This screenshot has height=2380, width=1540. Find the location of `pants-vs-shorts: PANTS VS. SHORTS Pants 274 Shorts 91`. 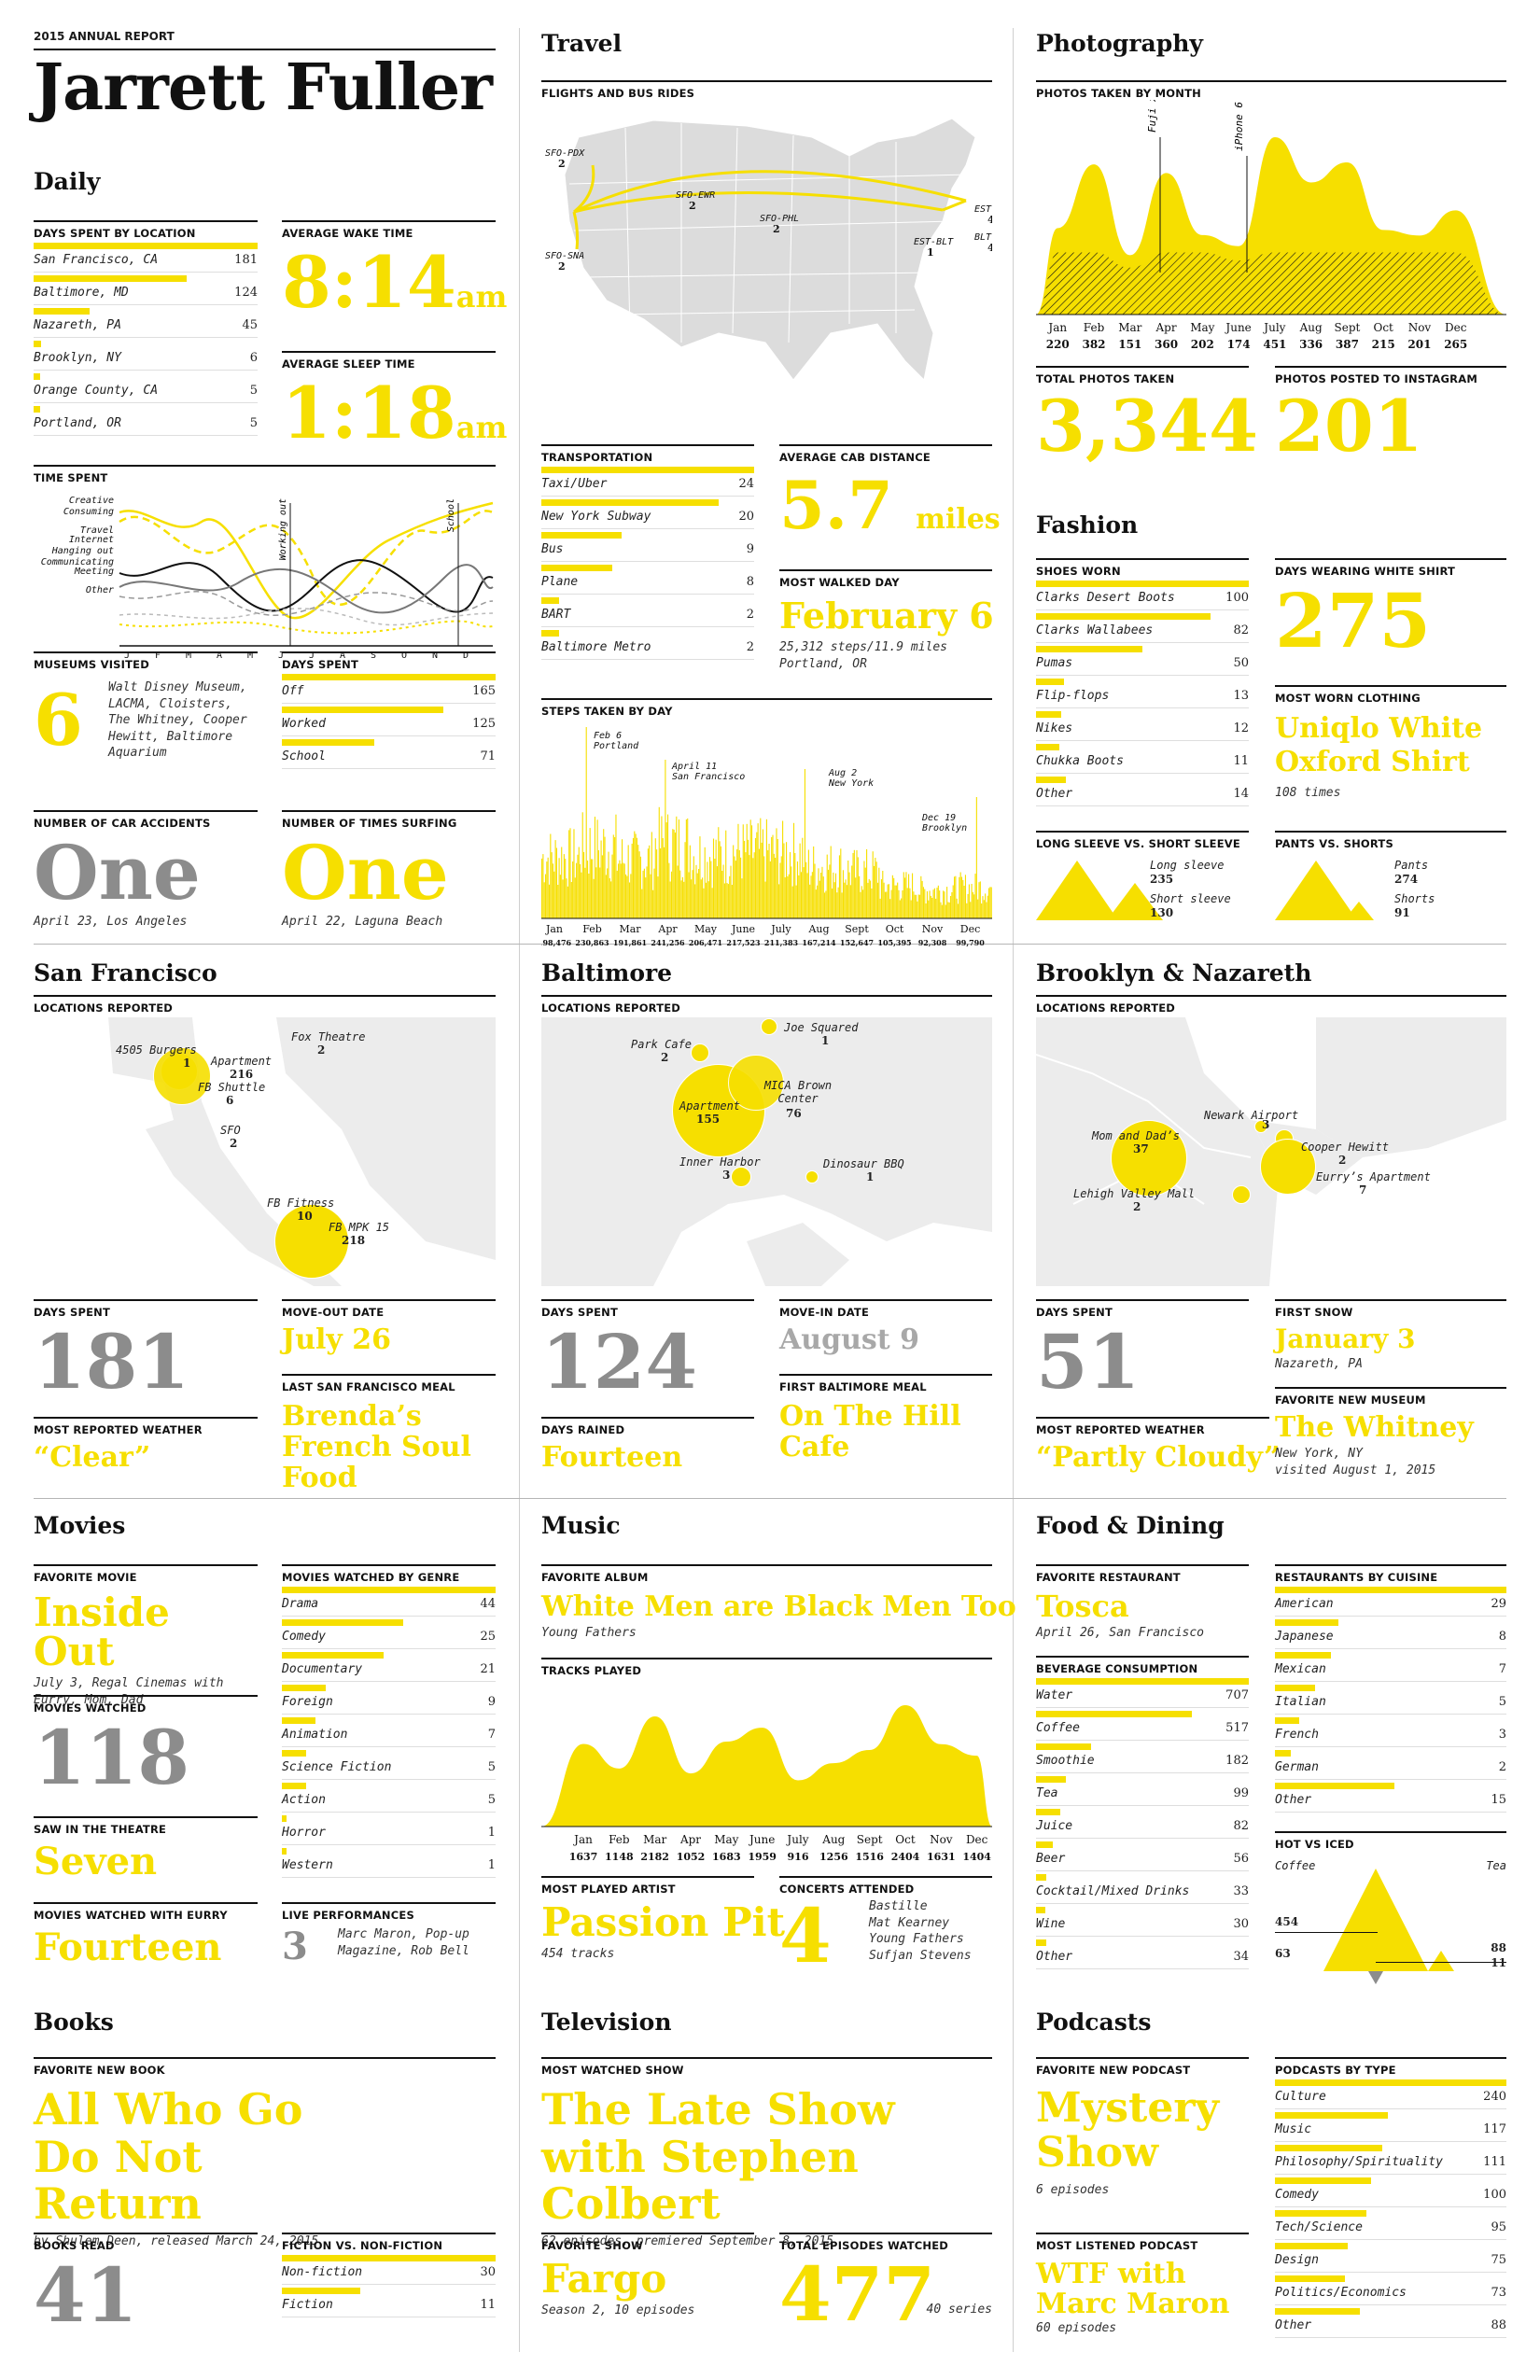

pants-vs-shorts: PANTS VS. SHORTS Pants 274 Shorts 91 is located at coordinates (1390, 881).